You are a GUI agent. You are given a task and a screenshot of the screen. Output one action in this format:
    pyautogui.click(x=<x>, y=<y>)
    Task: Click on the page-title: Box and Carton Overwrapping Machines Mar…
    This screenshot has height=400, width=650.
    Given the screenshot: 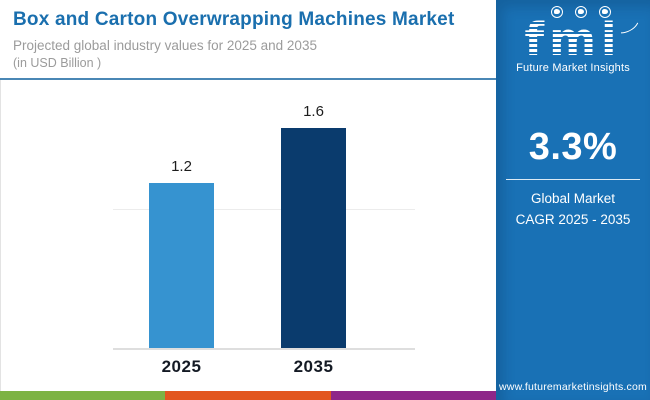 What is the action you would take?
    pyautogui.click(x=234, y=19)
    